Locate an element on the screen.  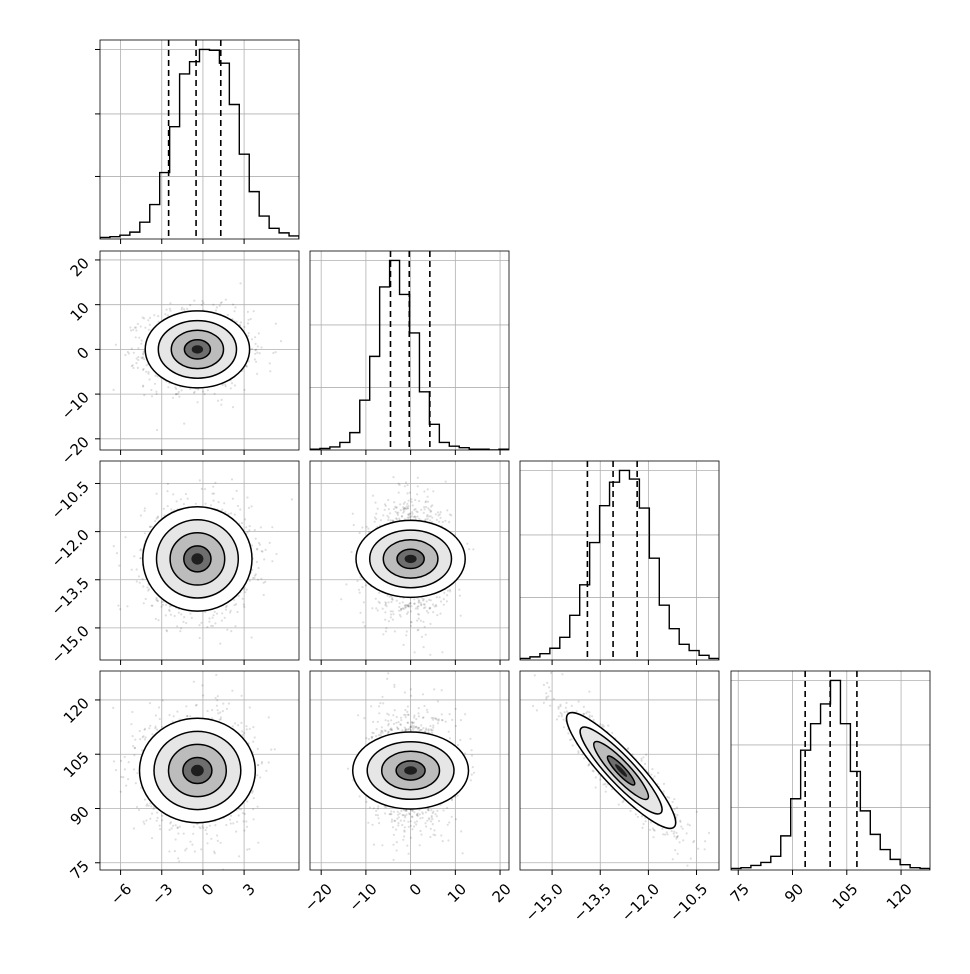
y-tick-label: −10 is located at coordinates (75, 405).